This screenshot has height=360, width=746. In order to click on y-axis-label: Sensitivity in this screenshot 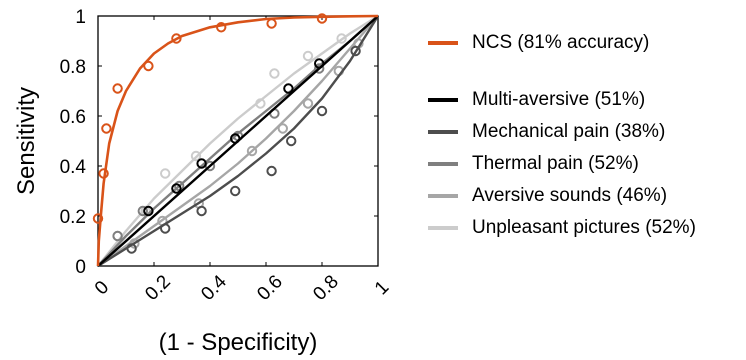, I will do `click(26, 141)`.